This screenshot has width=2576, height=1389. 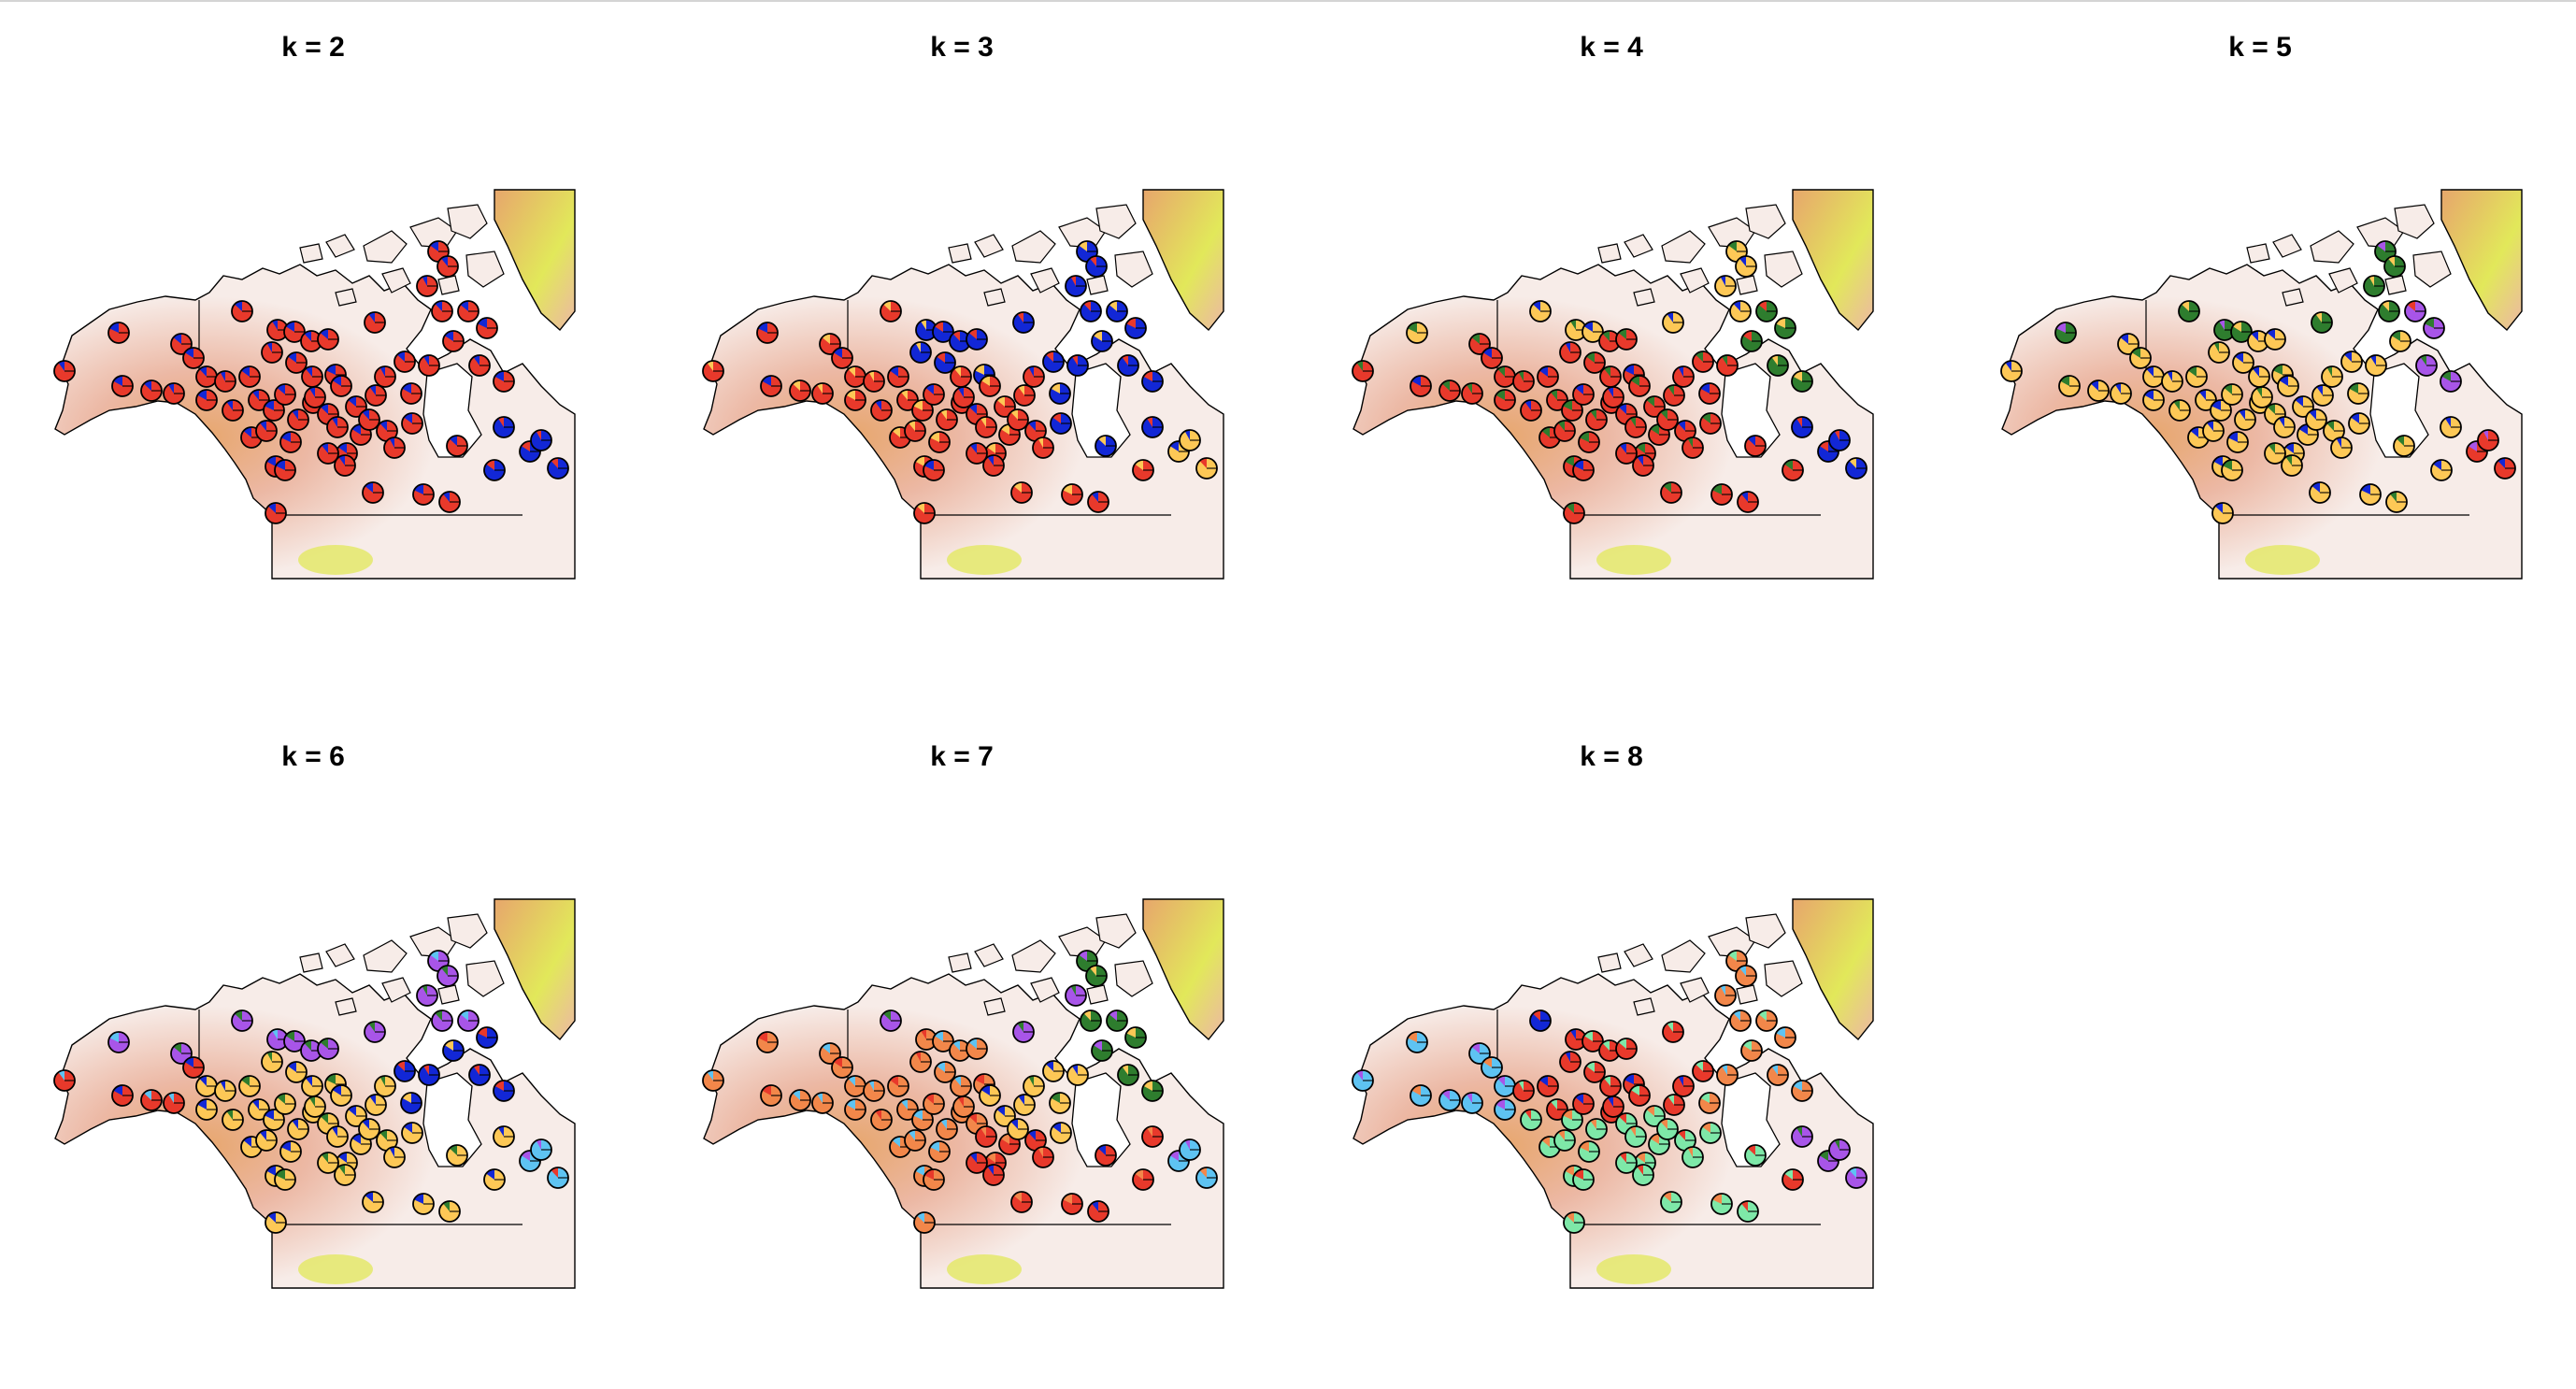 What do you see at coordinates (1611, 47) in the screenshot?
I see `panel-title: k = 4` at bounding box center [1611, 47].